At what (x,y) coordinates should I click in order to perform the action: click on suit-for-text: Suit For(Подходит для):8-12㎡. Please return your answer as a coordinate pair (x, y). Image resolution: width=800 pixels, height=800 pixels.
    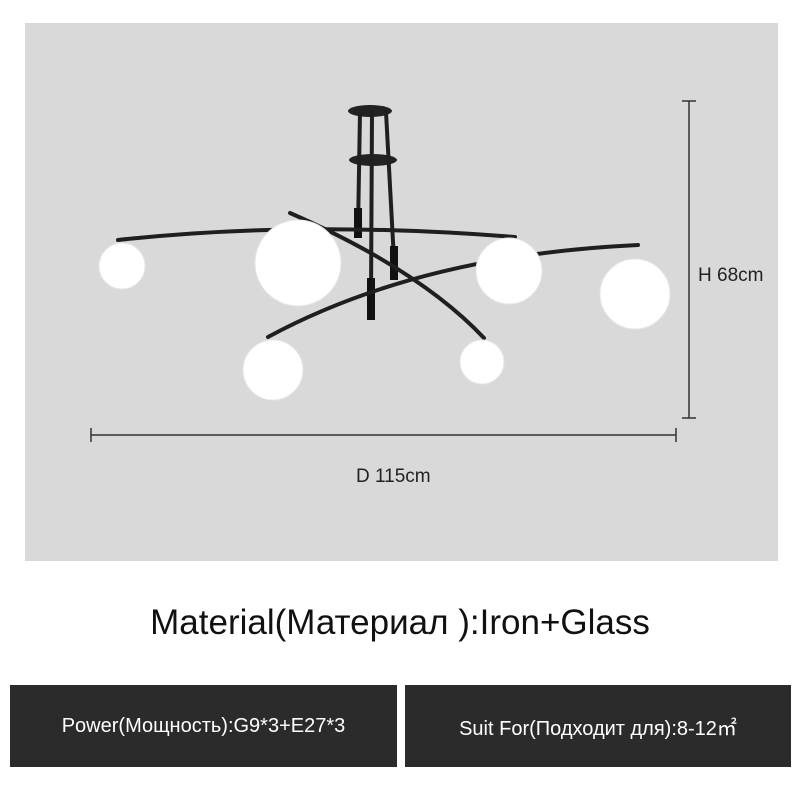
    Looking at the image, I should click on (598, 728).